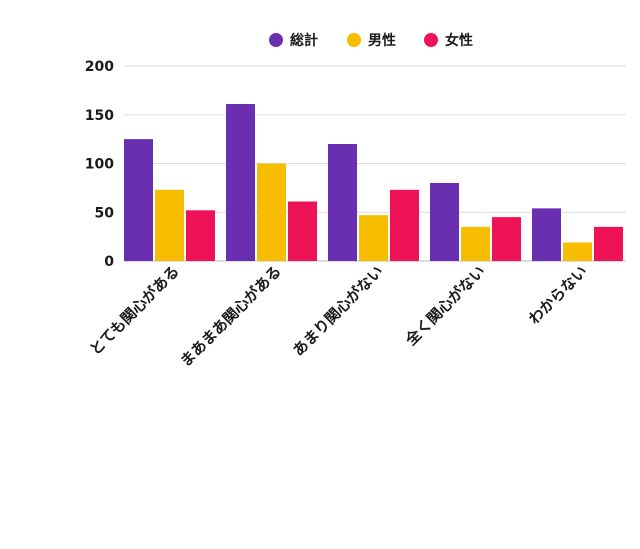  I want to click on x-tick-label: あまり関心がない, so click(338, 311).